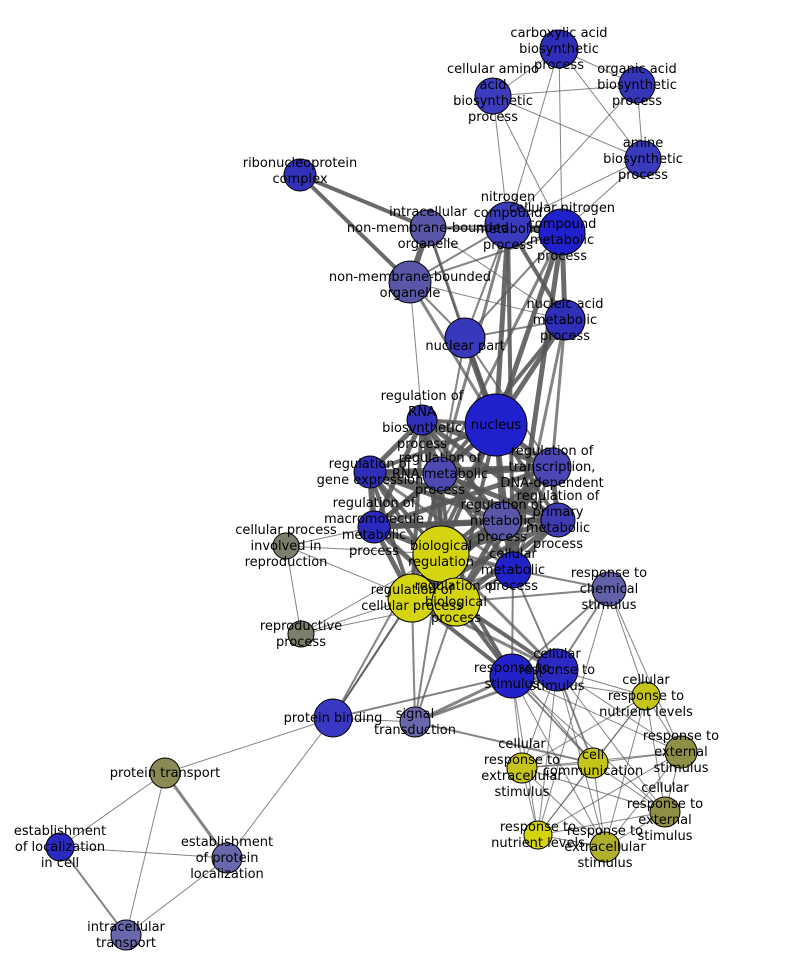  I want to click on node-label: regulation of transcription, DNA-dependent, so click(551, 467).